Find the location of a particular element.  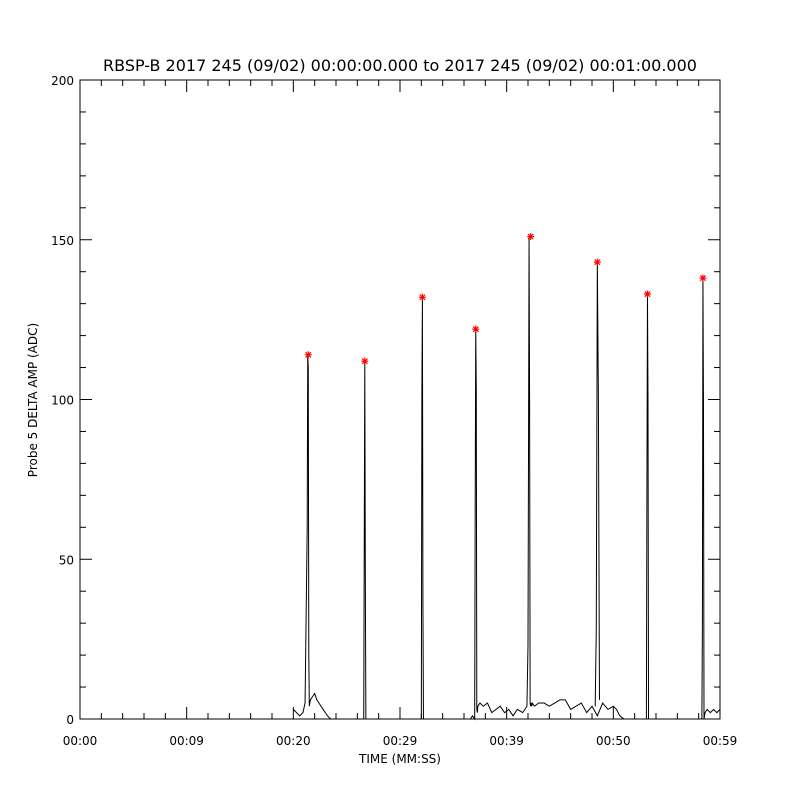

y-tick-label: 50 is located at coordinates (66, 560).